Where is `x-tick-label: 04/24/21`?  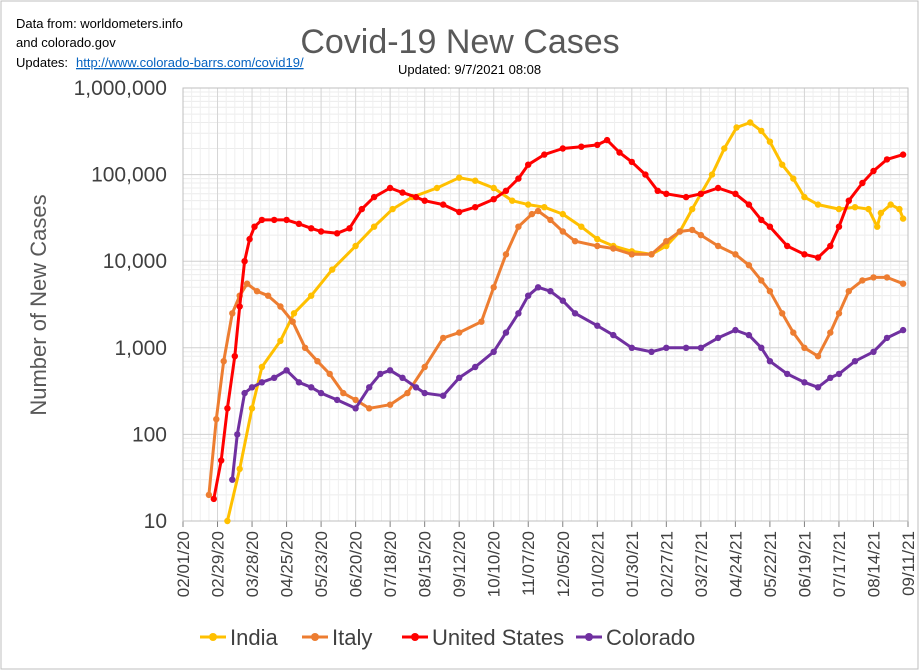
x-tick-label: 04/24/21 is located at coordinates (735, 564).